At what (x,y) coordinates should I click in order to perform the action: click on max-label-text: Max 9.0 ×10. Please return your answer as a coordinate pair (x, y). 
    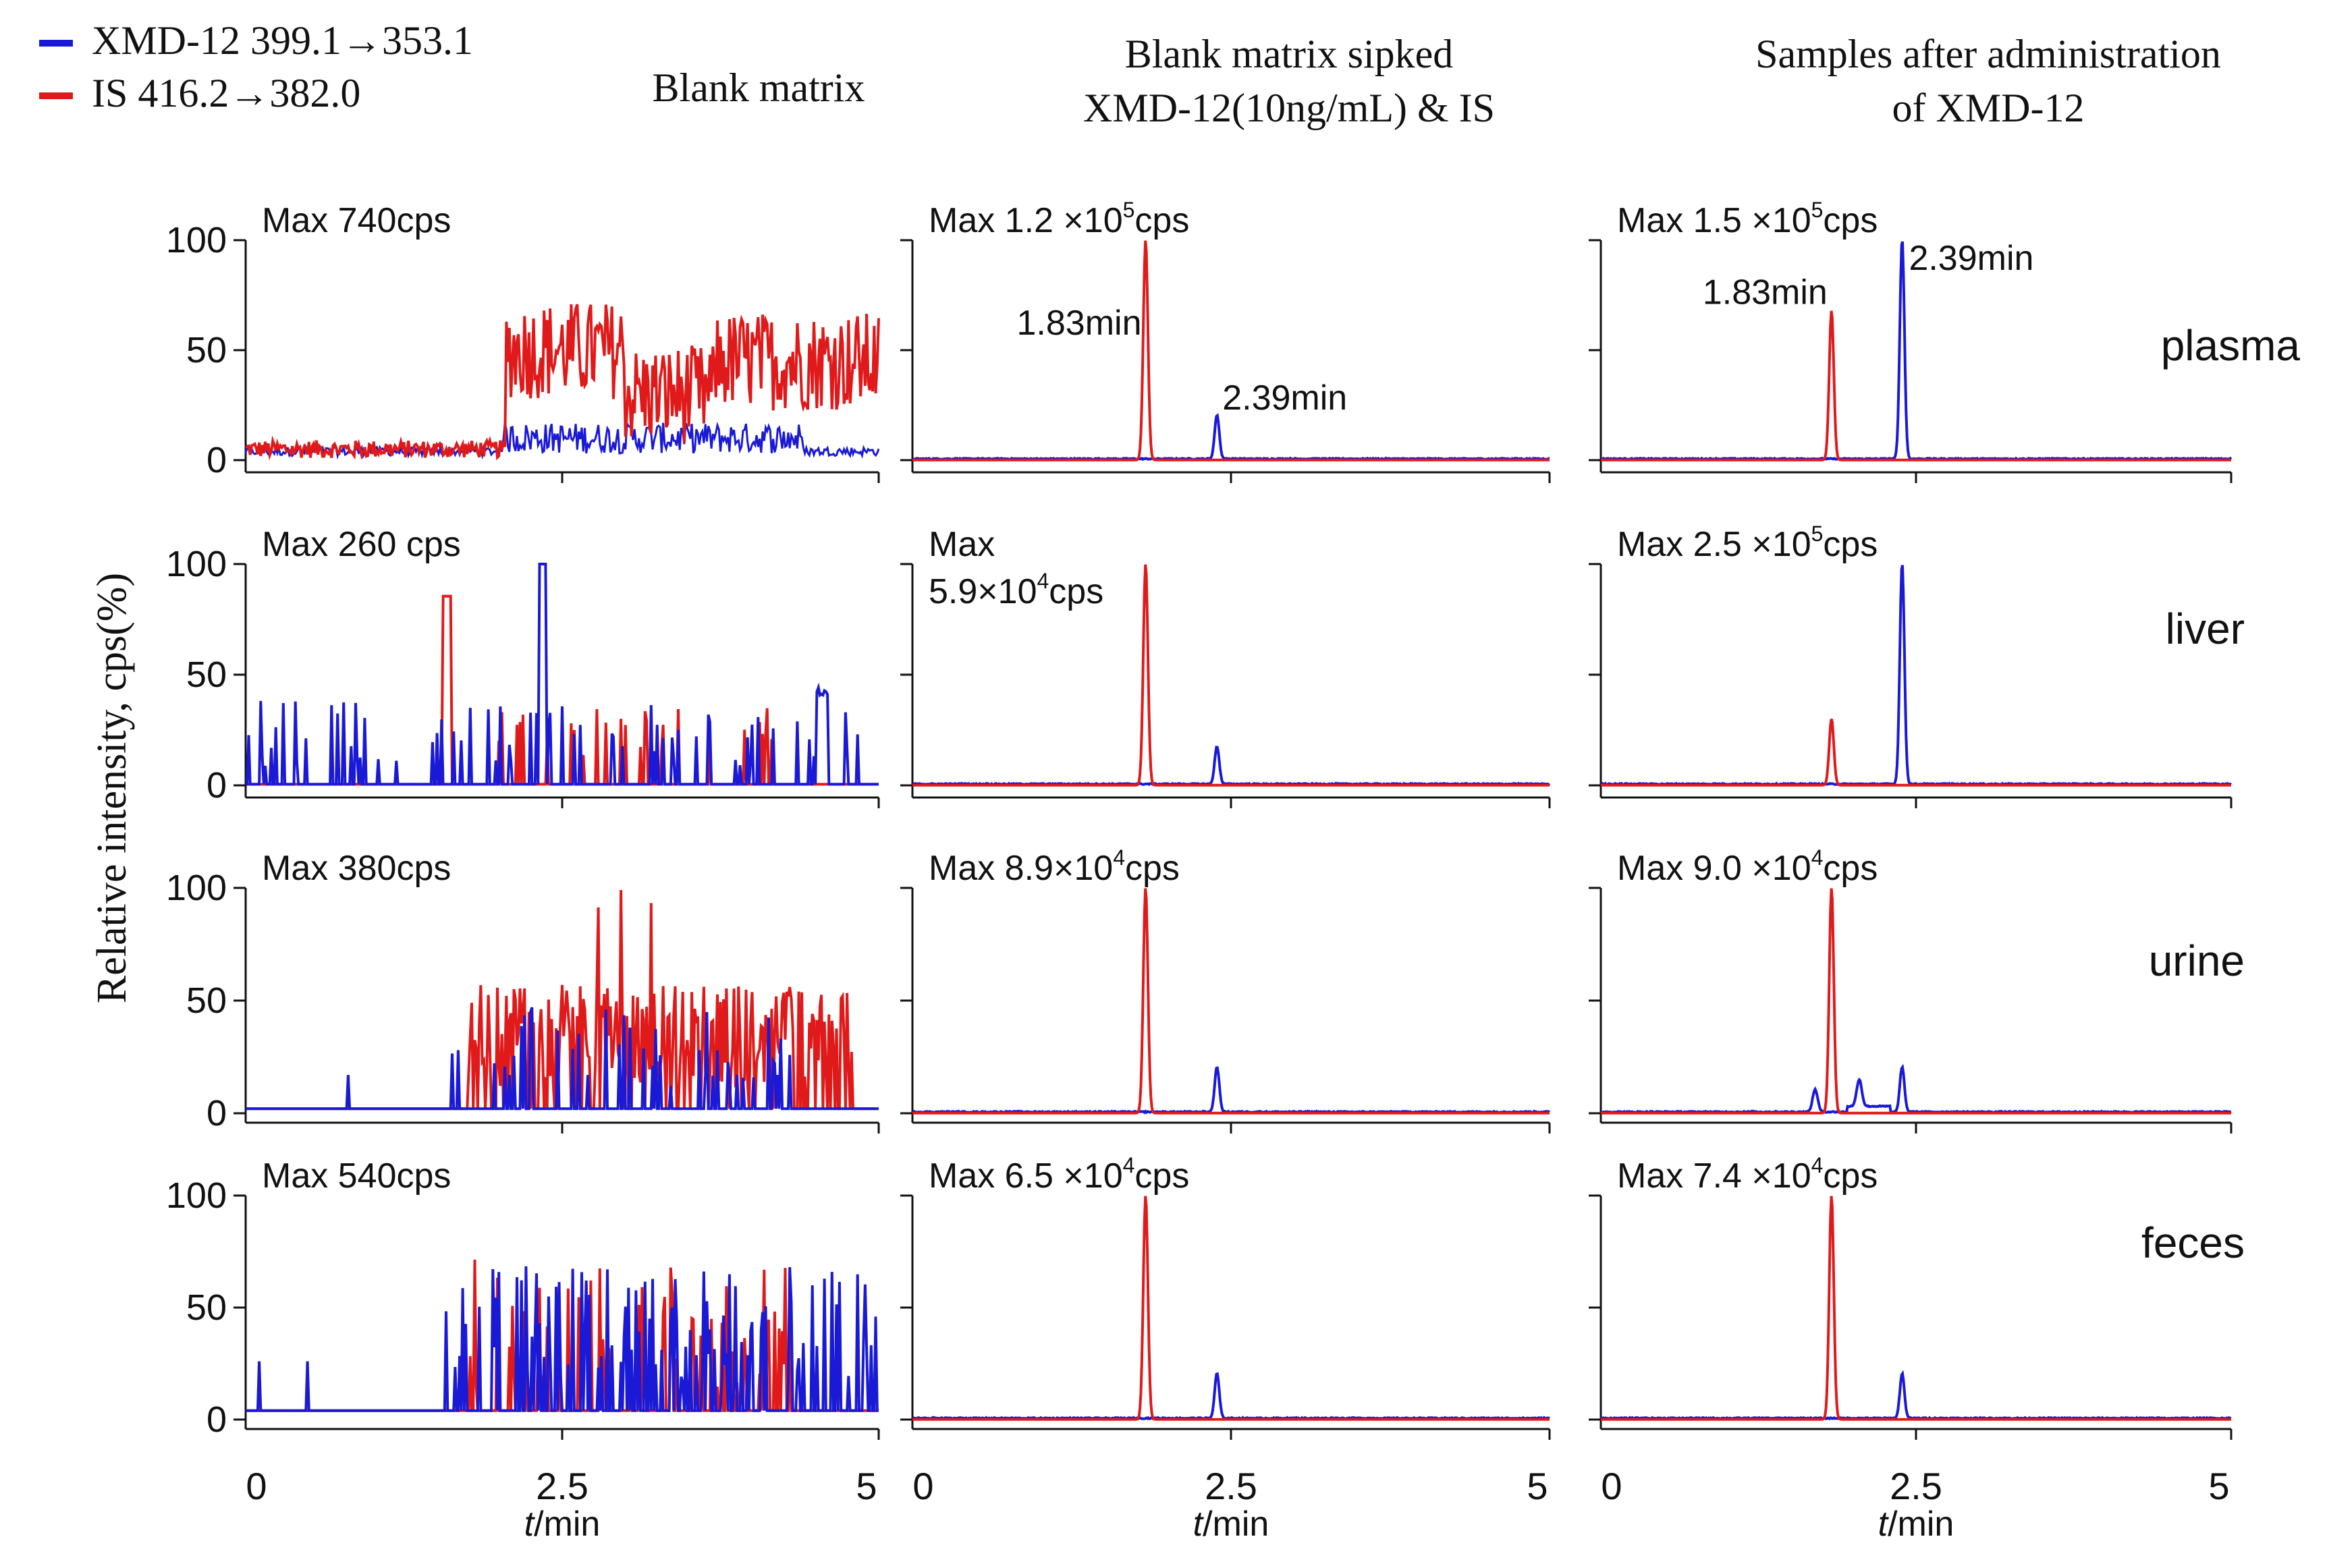
    Looking at the image, I should click on (1714, 868).